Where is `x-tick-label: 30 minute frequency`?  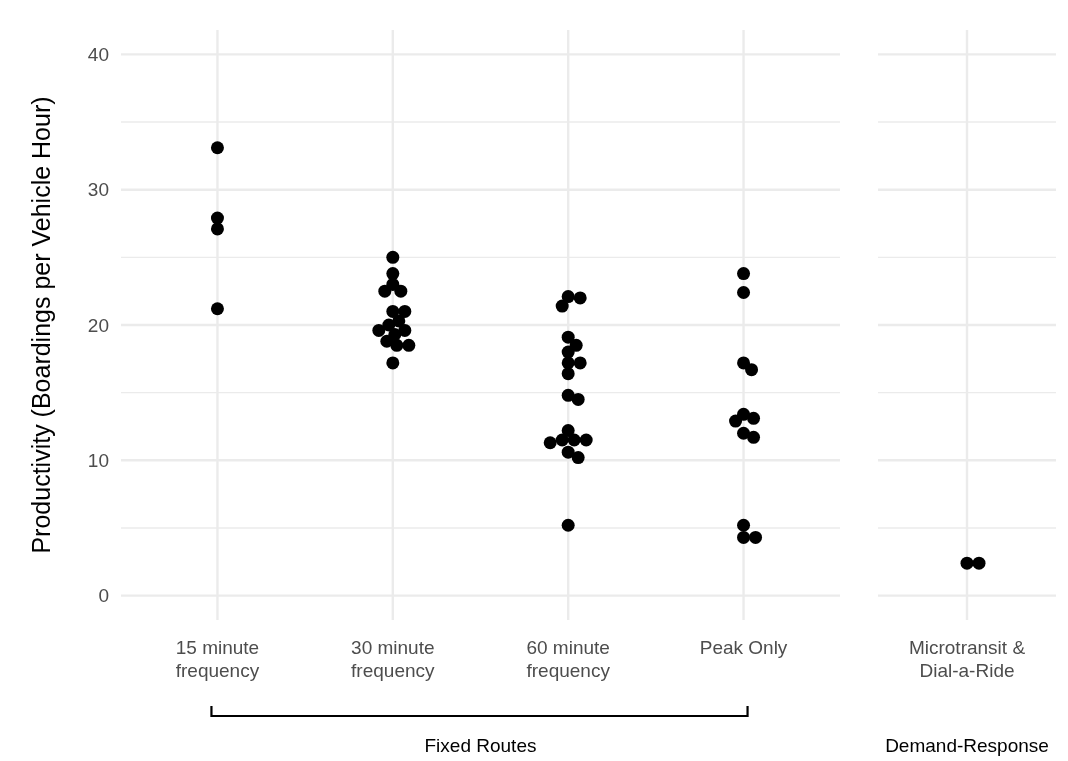
x-tick-label: 30 minute frequency is located at coordinates (393, 659).